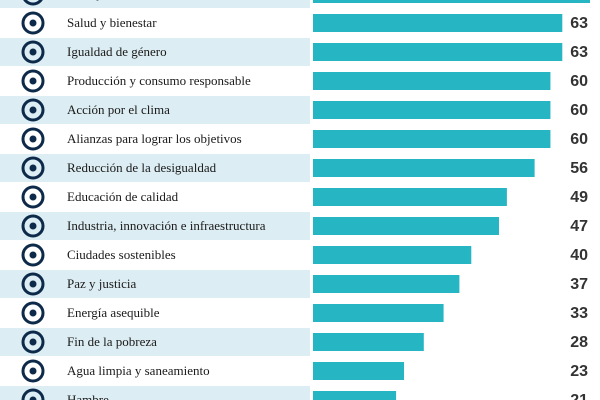  What do you see at coordinates (102, 283) in the screenshot?
I see `category-label: Paz y justicia` at bounding box center [102, 283].